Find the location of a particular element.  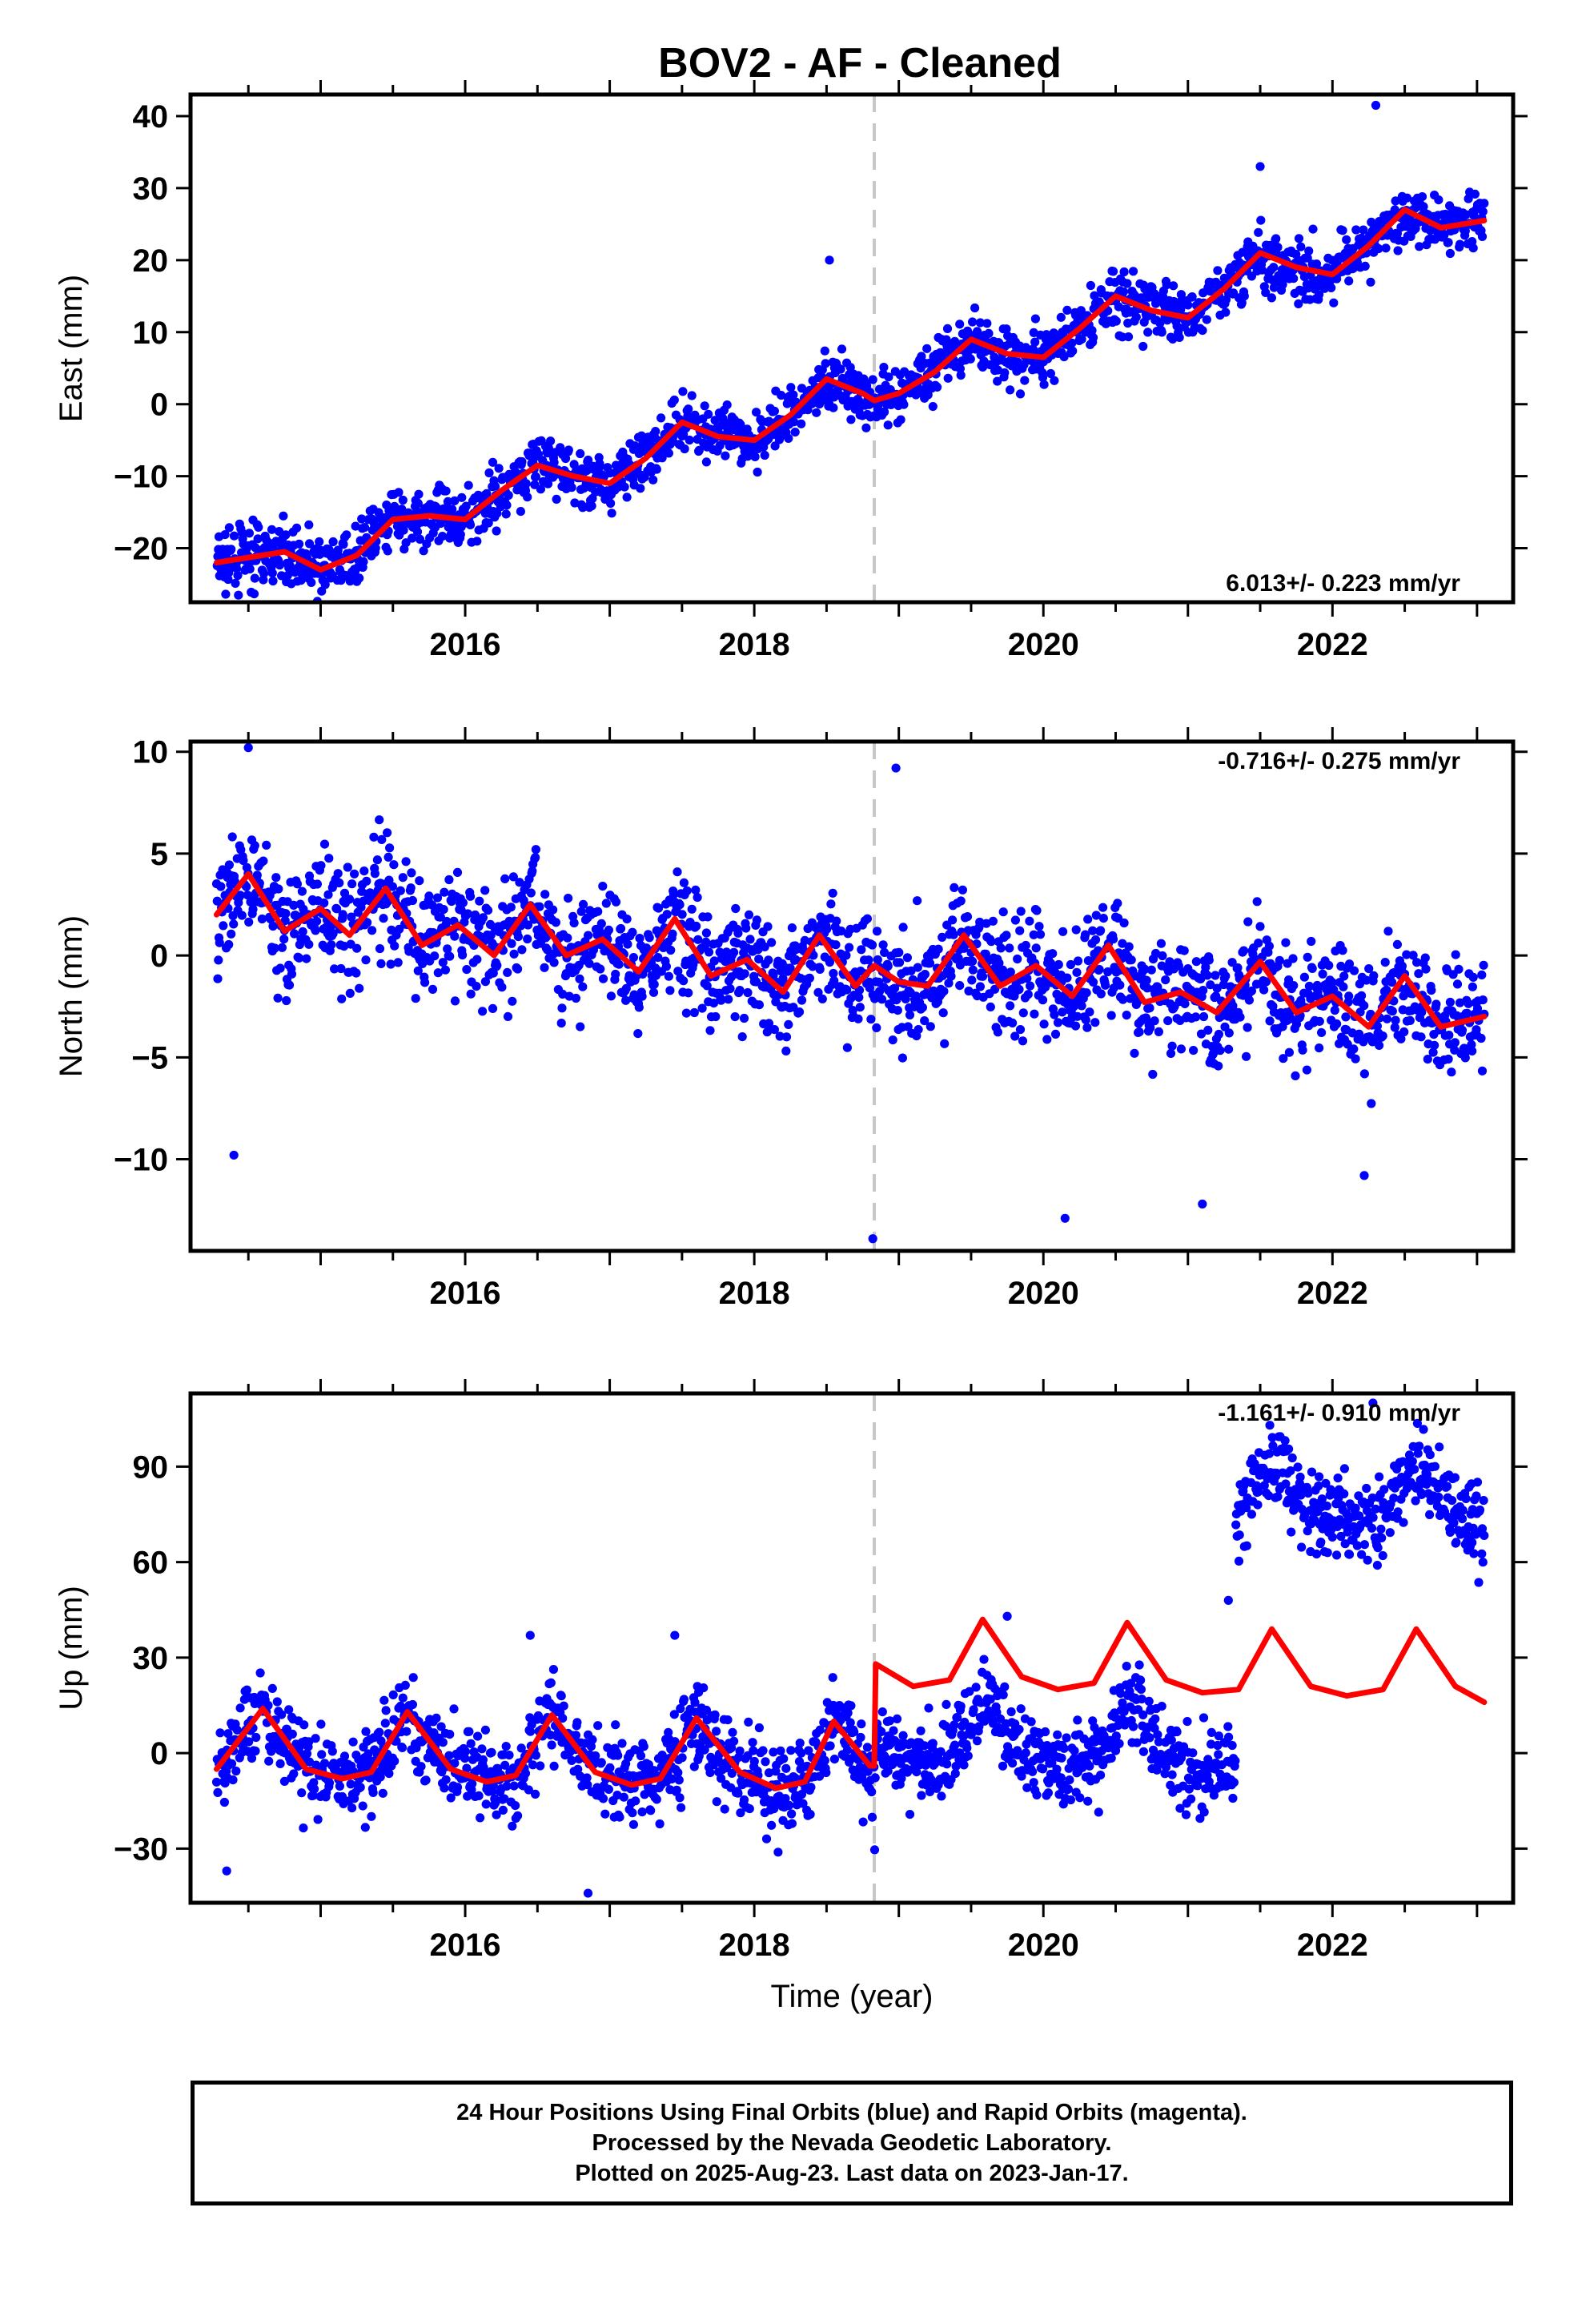

x-tick-label: 2016 is located at coordinates (466, 644).